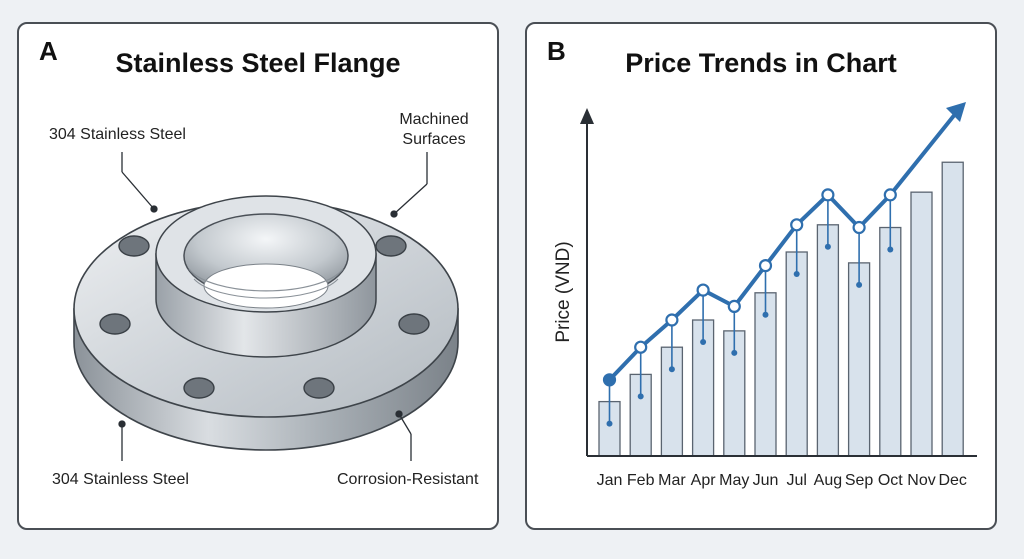  I want to click on y-axis-label: Price (VND), so click(563, 291).